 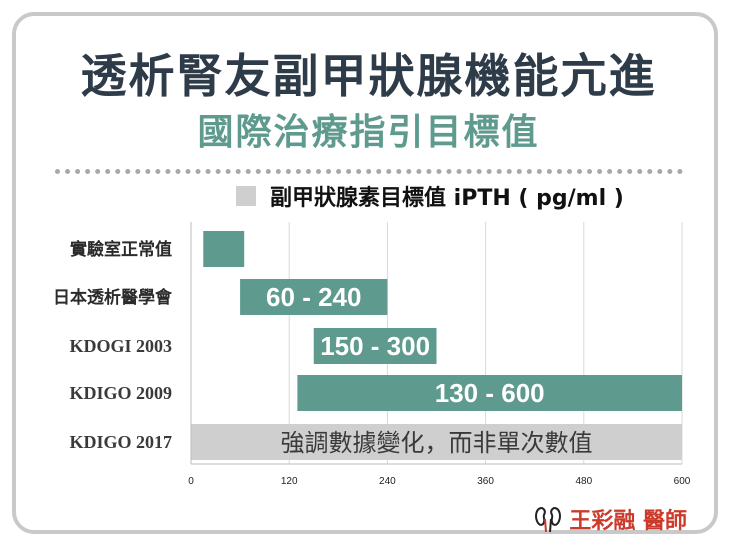 What do you see at coordinates (120, 442) in the screenshot?
I see `category-label: KDIGO 2017` at bounding box center [120, 442].